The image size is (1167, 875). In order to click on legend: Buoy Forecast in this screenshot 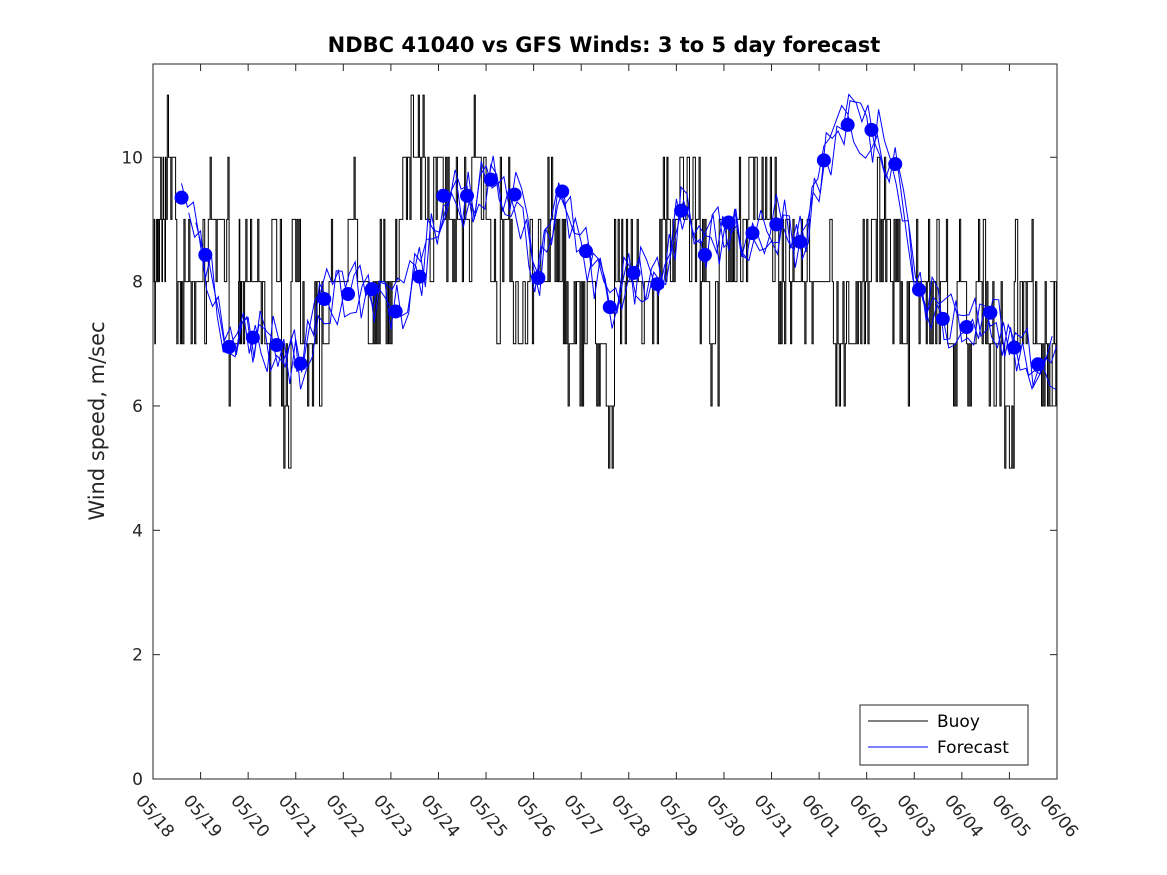, I will do `click(944, 735)`.